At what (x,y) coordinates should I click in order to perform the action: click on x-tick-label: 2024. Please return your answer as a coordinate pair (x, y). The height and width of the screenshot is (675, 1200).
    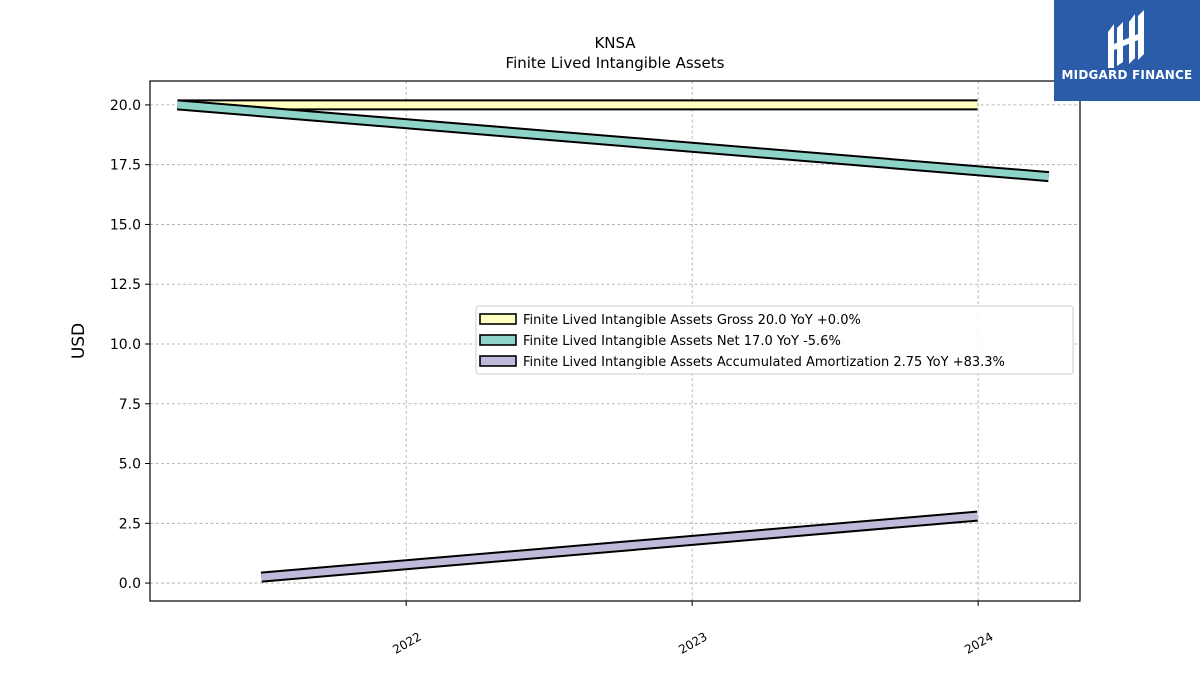
    Looking at the image, I should click on (978, 642).